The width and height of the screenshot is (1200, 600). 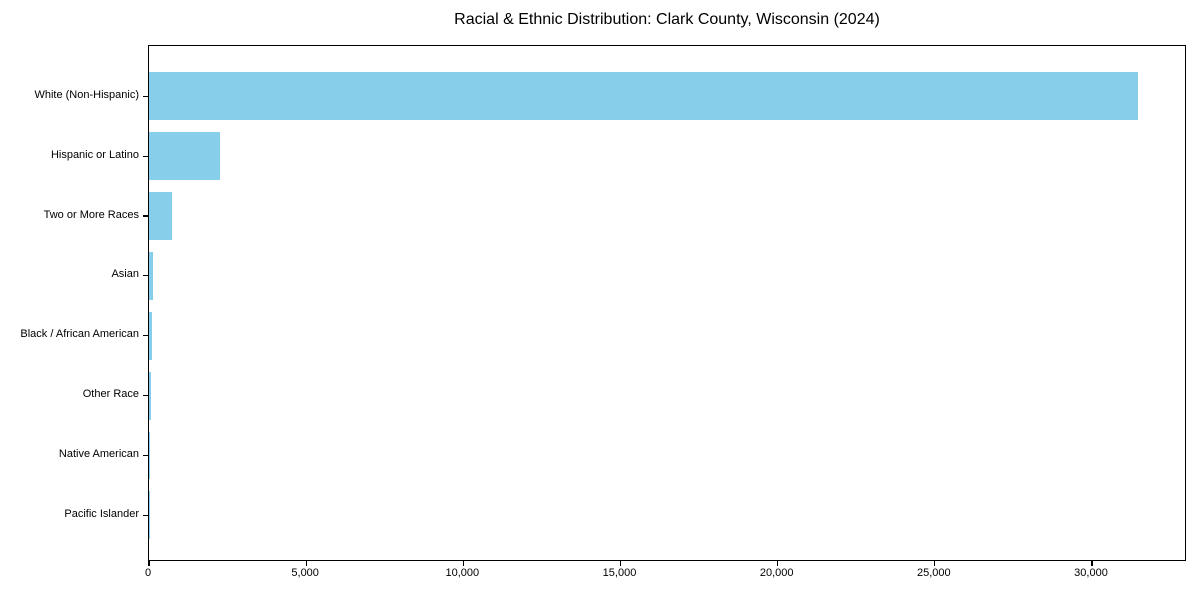 I want to click on x-tick-label: 10,000, so click(x=462, y=573).